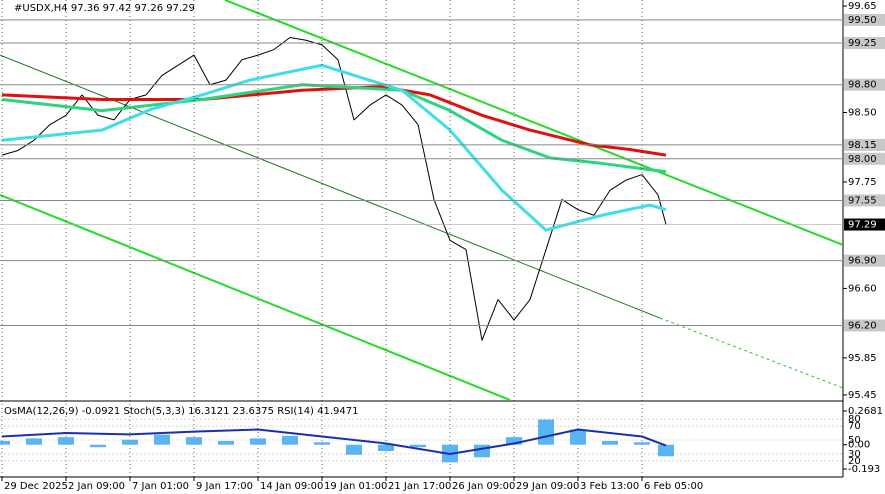 Image resolution: width=885 pixels, height=494 pixels. Describe the element at coordinates (862, 182) in the screenshot. I see `y-tick-label: 97.75` at that location.